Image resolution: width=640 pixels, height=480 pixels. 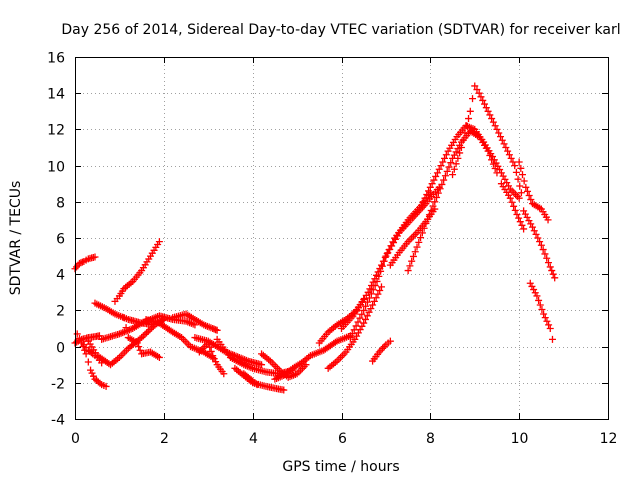 What do you see at coordinates (56, 131) in the screenshot?
I see `y-tick-label: 12` at bounding box center [56, 131].